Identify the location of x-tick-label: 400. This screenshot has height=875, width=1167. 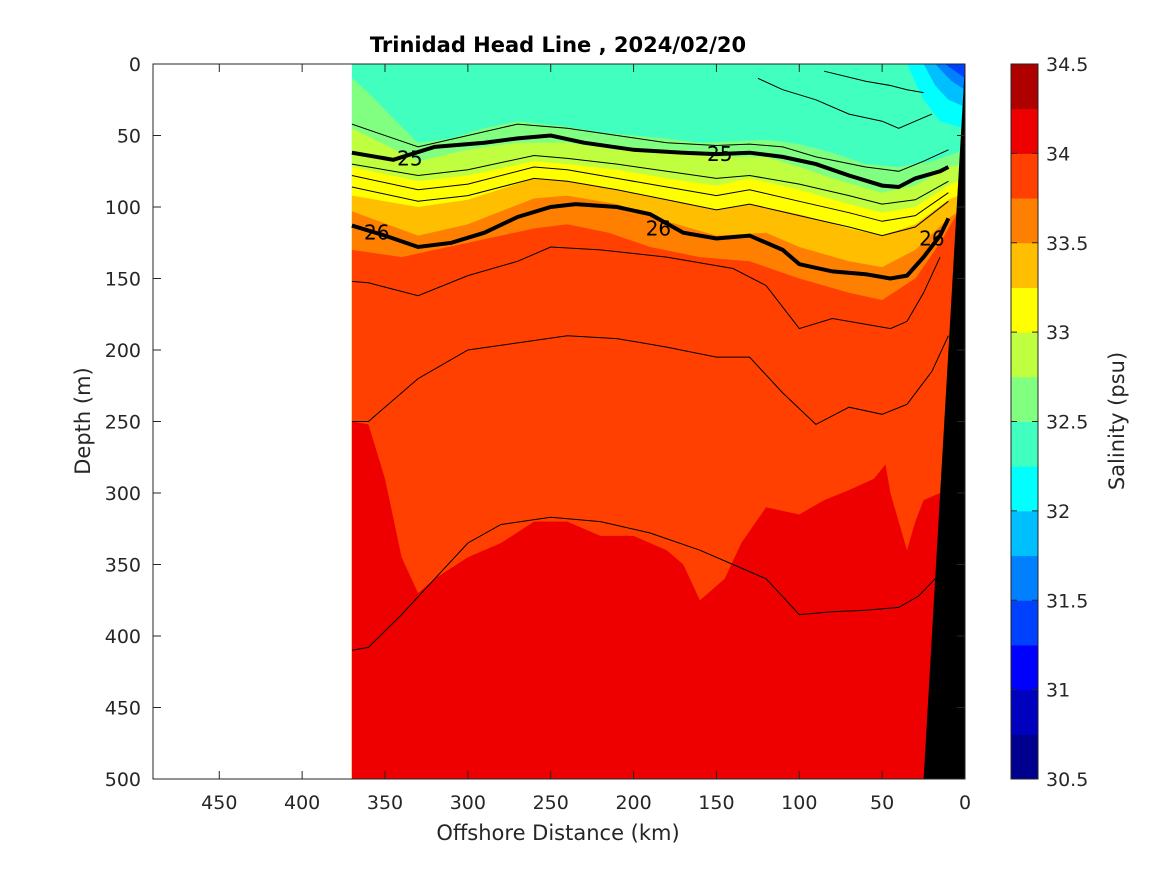
(302, 803).